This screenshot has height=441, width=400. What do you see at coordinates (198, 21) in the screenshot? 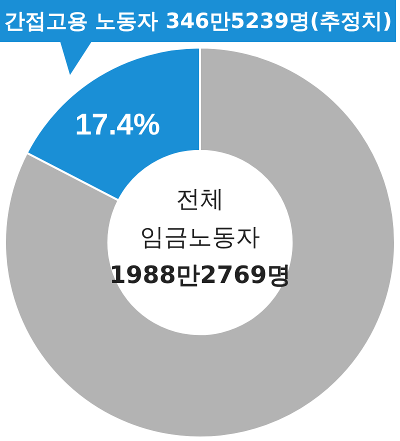
I see `chart-title: 간접고용 노동자 346만5239명(추정치)` at bounding box center [198, 21].